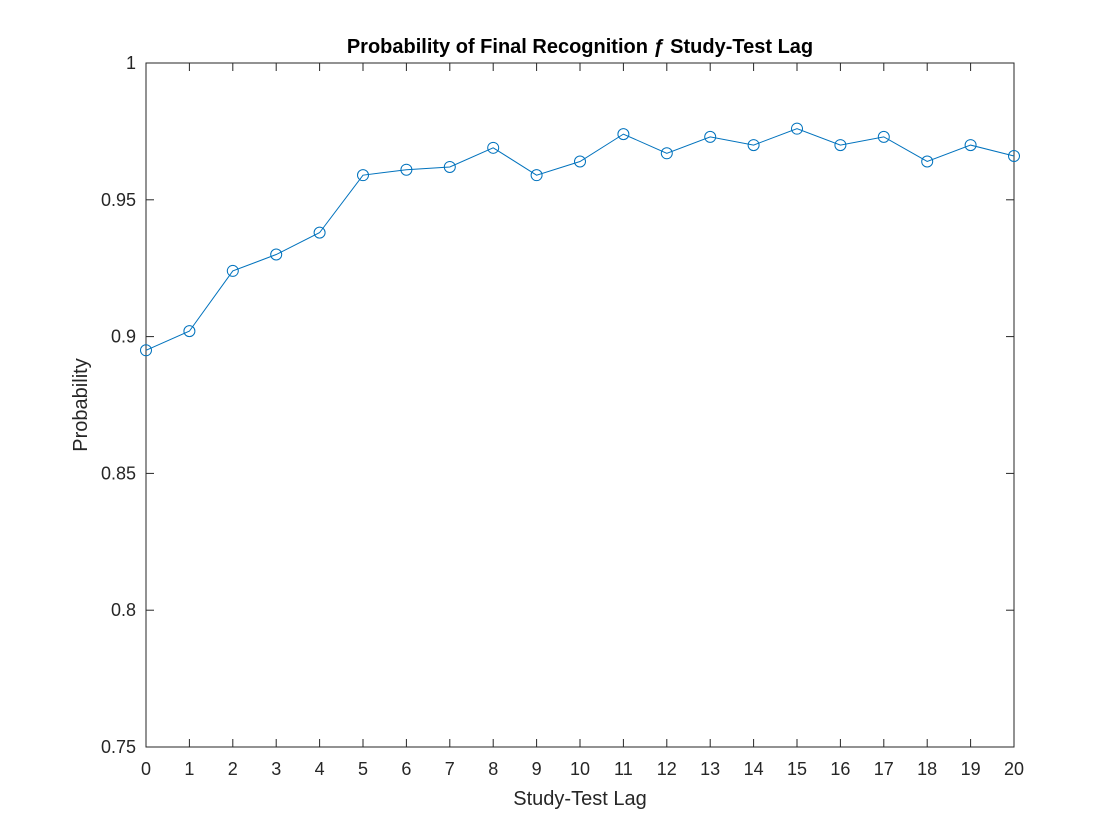  What do you see at coordinates (118, 747) in the screenshot?
I see `y-tick-label: 0.75` at bounding box center [118, 747].